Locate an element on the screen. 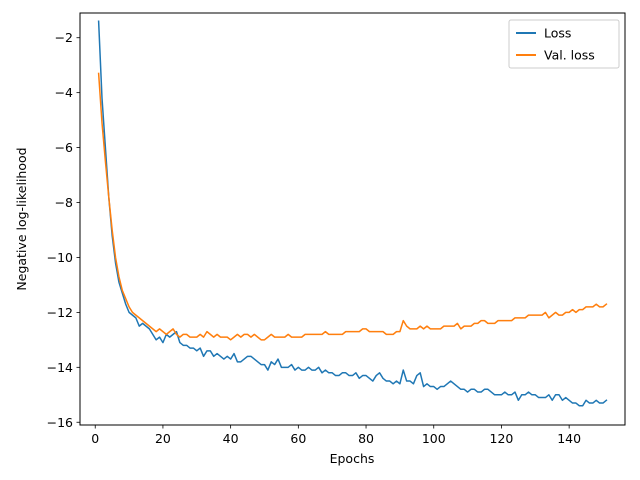 Image resolution: width=640 pixels, height=480 pixels. legend-label-loss: Loss is located at coordinates (557, 33).